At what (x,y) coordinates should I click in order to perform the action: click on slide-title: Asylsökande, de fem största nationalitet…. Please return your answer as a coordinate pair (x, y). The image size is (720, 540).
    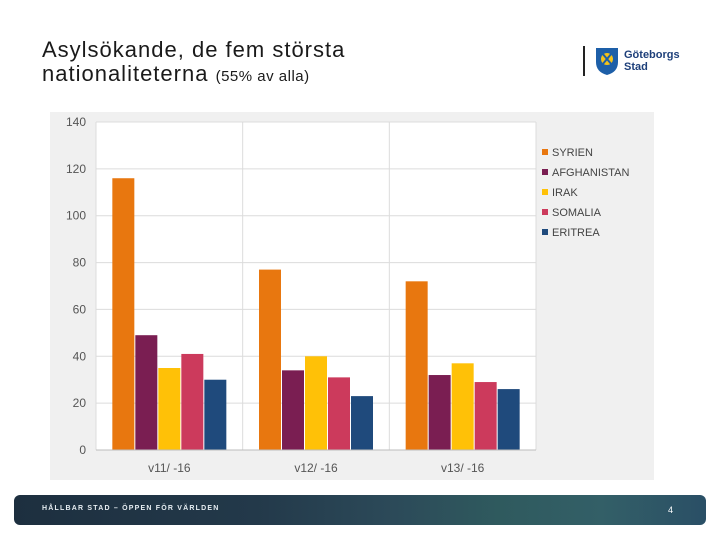
    Looking at the image, I should click on (193, 63).